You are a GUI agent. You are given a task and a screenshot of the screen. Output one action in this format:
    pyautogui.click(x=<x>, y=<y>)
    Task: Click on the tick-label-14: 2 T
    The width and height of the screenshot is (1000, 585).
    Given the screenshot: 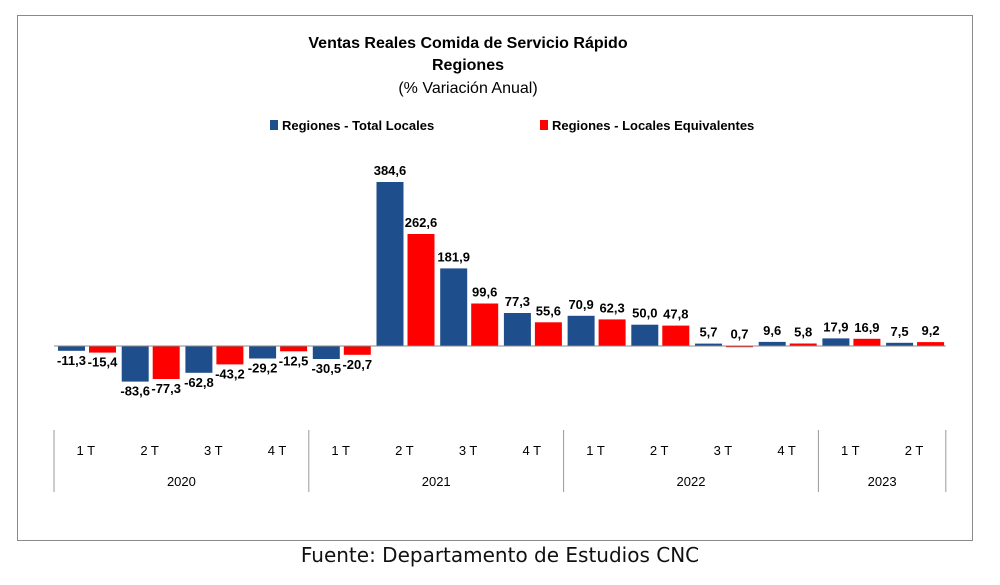 What is the action you would take?
    pyautogui.click(x=914, y=450)
    